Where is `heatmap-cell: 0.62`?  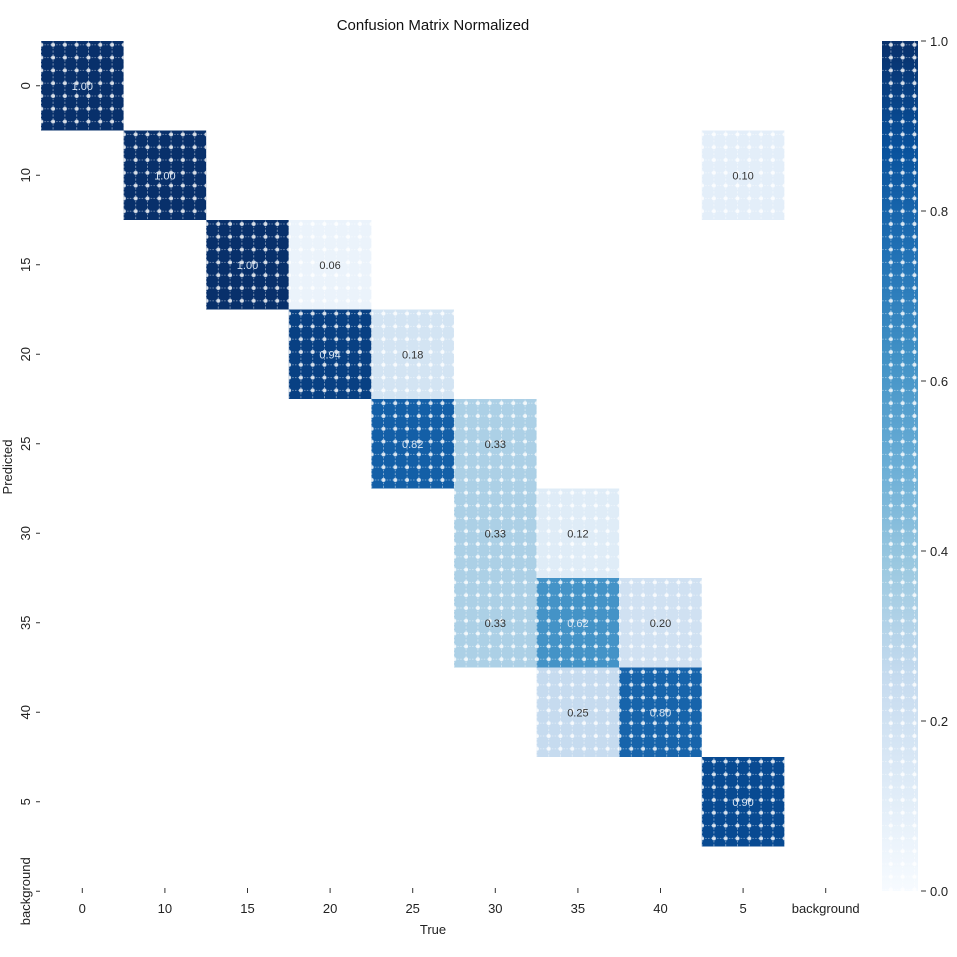
heatmap-cell: 0.62 is located at coordinates (578, 623).